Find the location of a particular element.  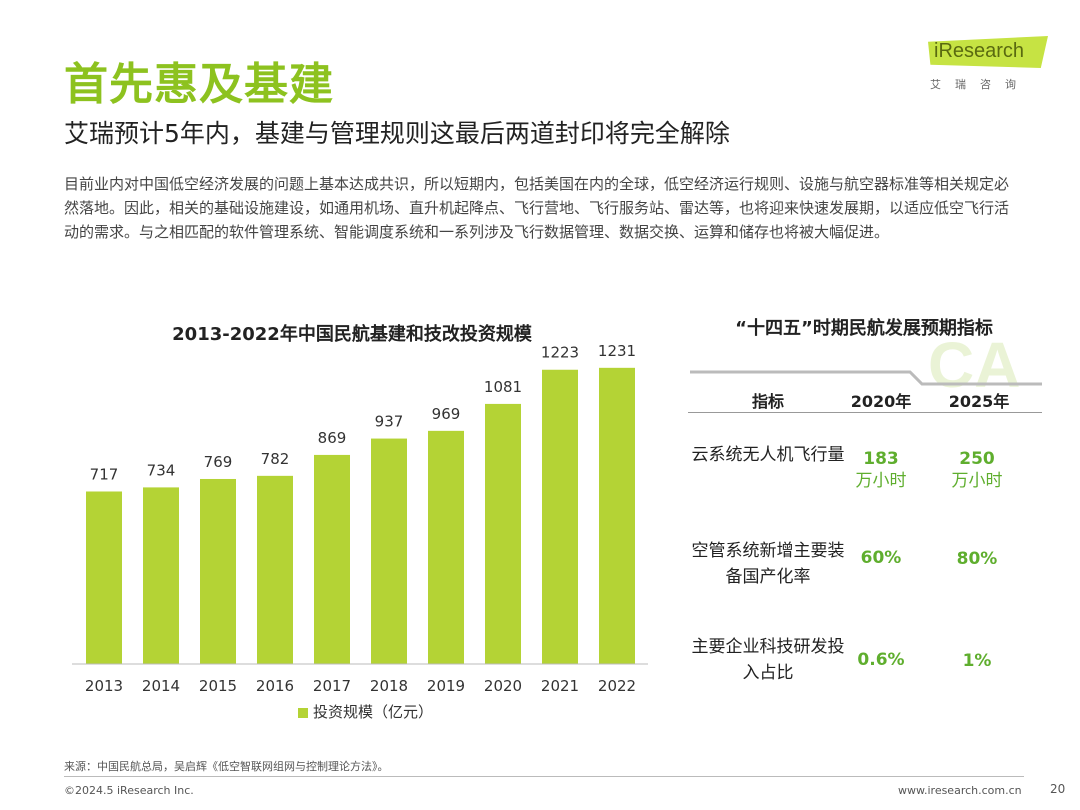

row-label-atc: 空管系统新增主要装备国产化率 is located at coordinates (768, 564).